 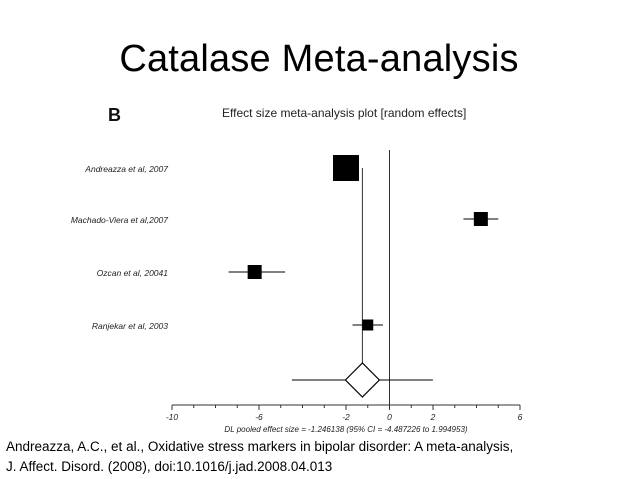 What do you see at coordinates (133, 273) in the screenshot?
I see `study-label: Ozcan et al, 20041` at bounding box center [133, 273].